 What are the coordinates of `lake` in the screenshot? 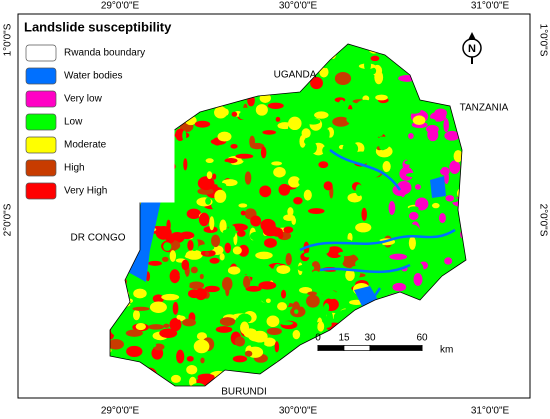 It's located at (400, 241).